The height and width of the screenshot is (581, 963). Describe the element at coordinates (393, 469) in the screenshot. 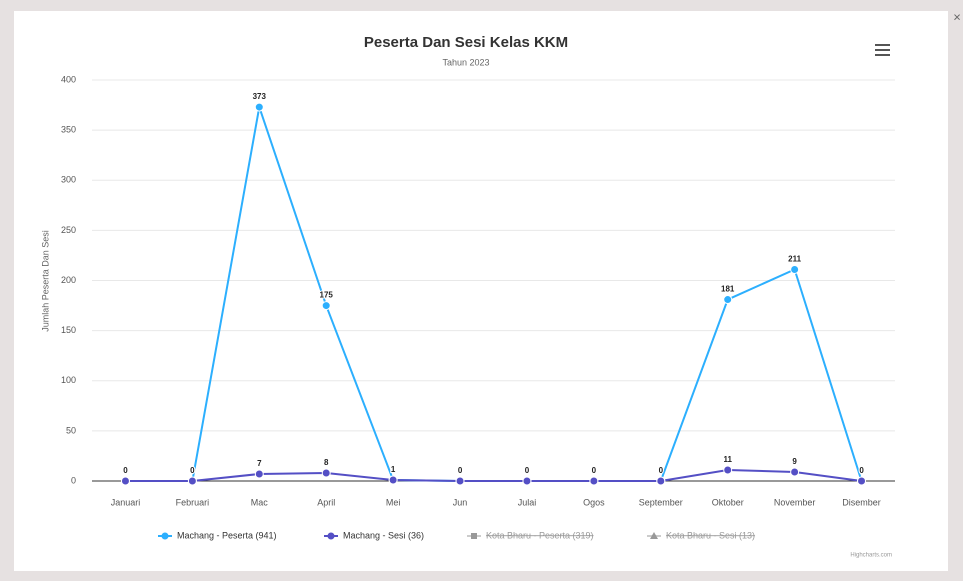

I see `data-label: 1` at that location.